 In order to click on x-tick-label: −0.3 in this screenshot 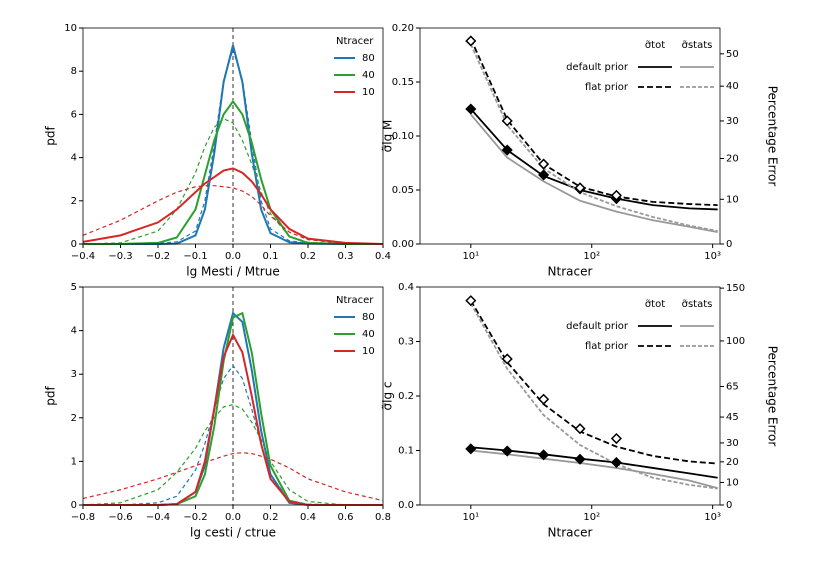, I will do `click(120, 256)`.